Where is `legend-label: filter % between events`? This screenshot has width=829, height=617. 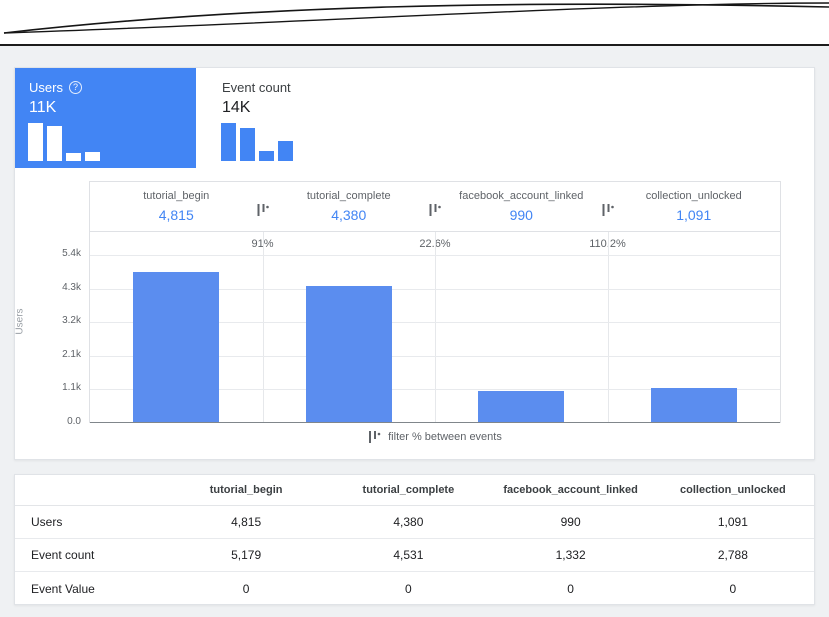 legend-label: filter % between events is located at coordinates (445, 437).